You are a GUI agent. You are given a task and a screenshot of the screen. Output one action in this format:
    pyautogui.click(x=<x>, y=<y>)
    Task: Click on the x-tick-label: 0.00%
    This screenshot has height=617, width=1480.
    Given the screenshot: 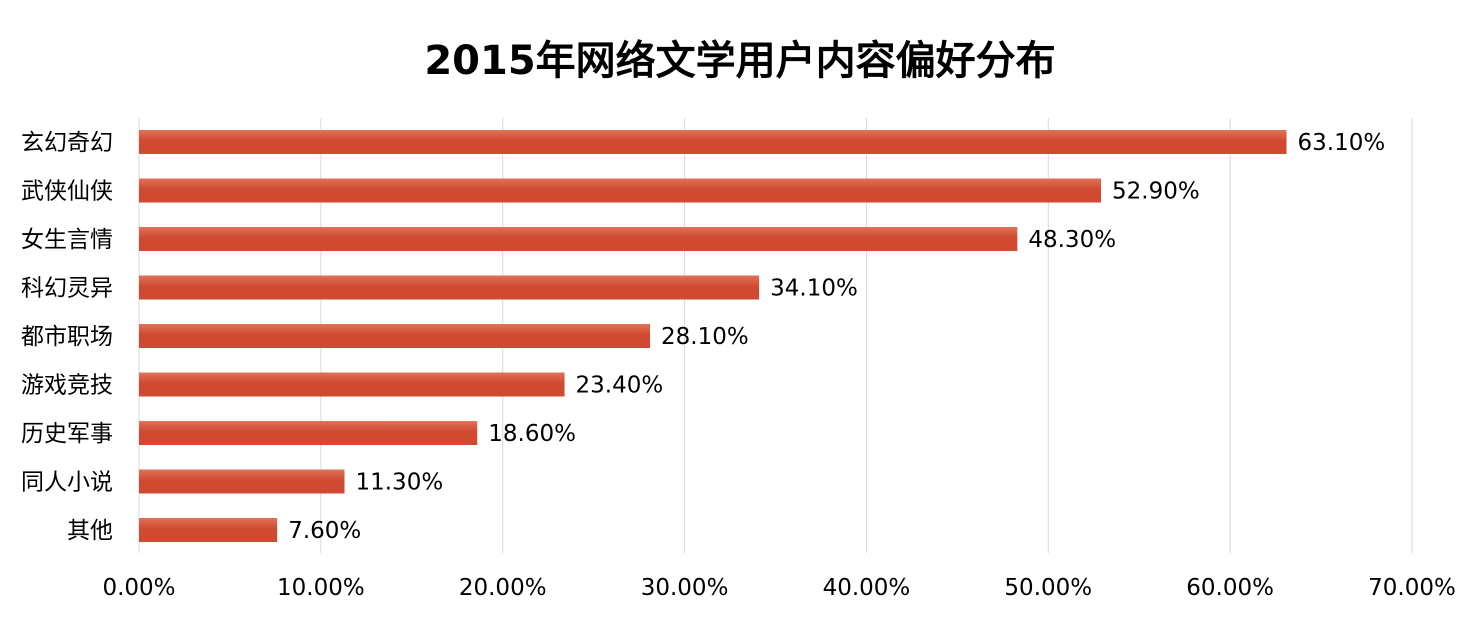 What is the action you would take?
    pyautogui.click(x=138, y=588)
    